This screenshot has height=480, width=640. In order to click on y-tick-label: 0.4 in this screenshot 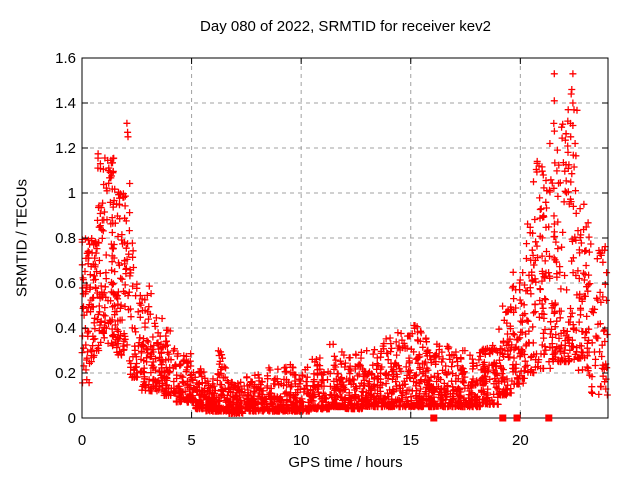, I will do `click(65, 328)`.